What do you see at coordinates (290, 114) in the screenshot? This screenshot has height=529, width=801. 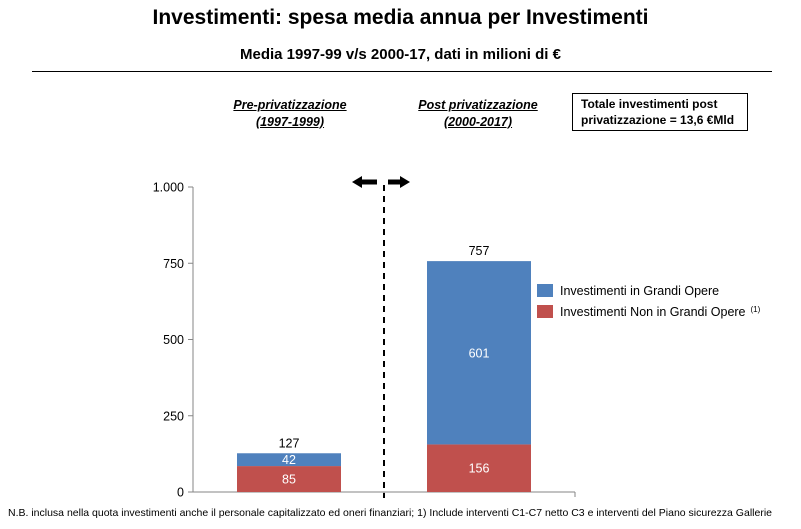 I see `period-label-pre: Pre-privatizzazione (1997-1999)` at bounding box center [290, 114].